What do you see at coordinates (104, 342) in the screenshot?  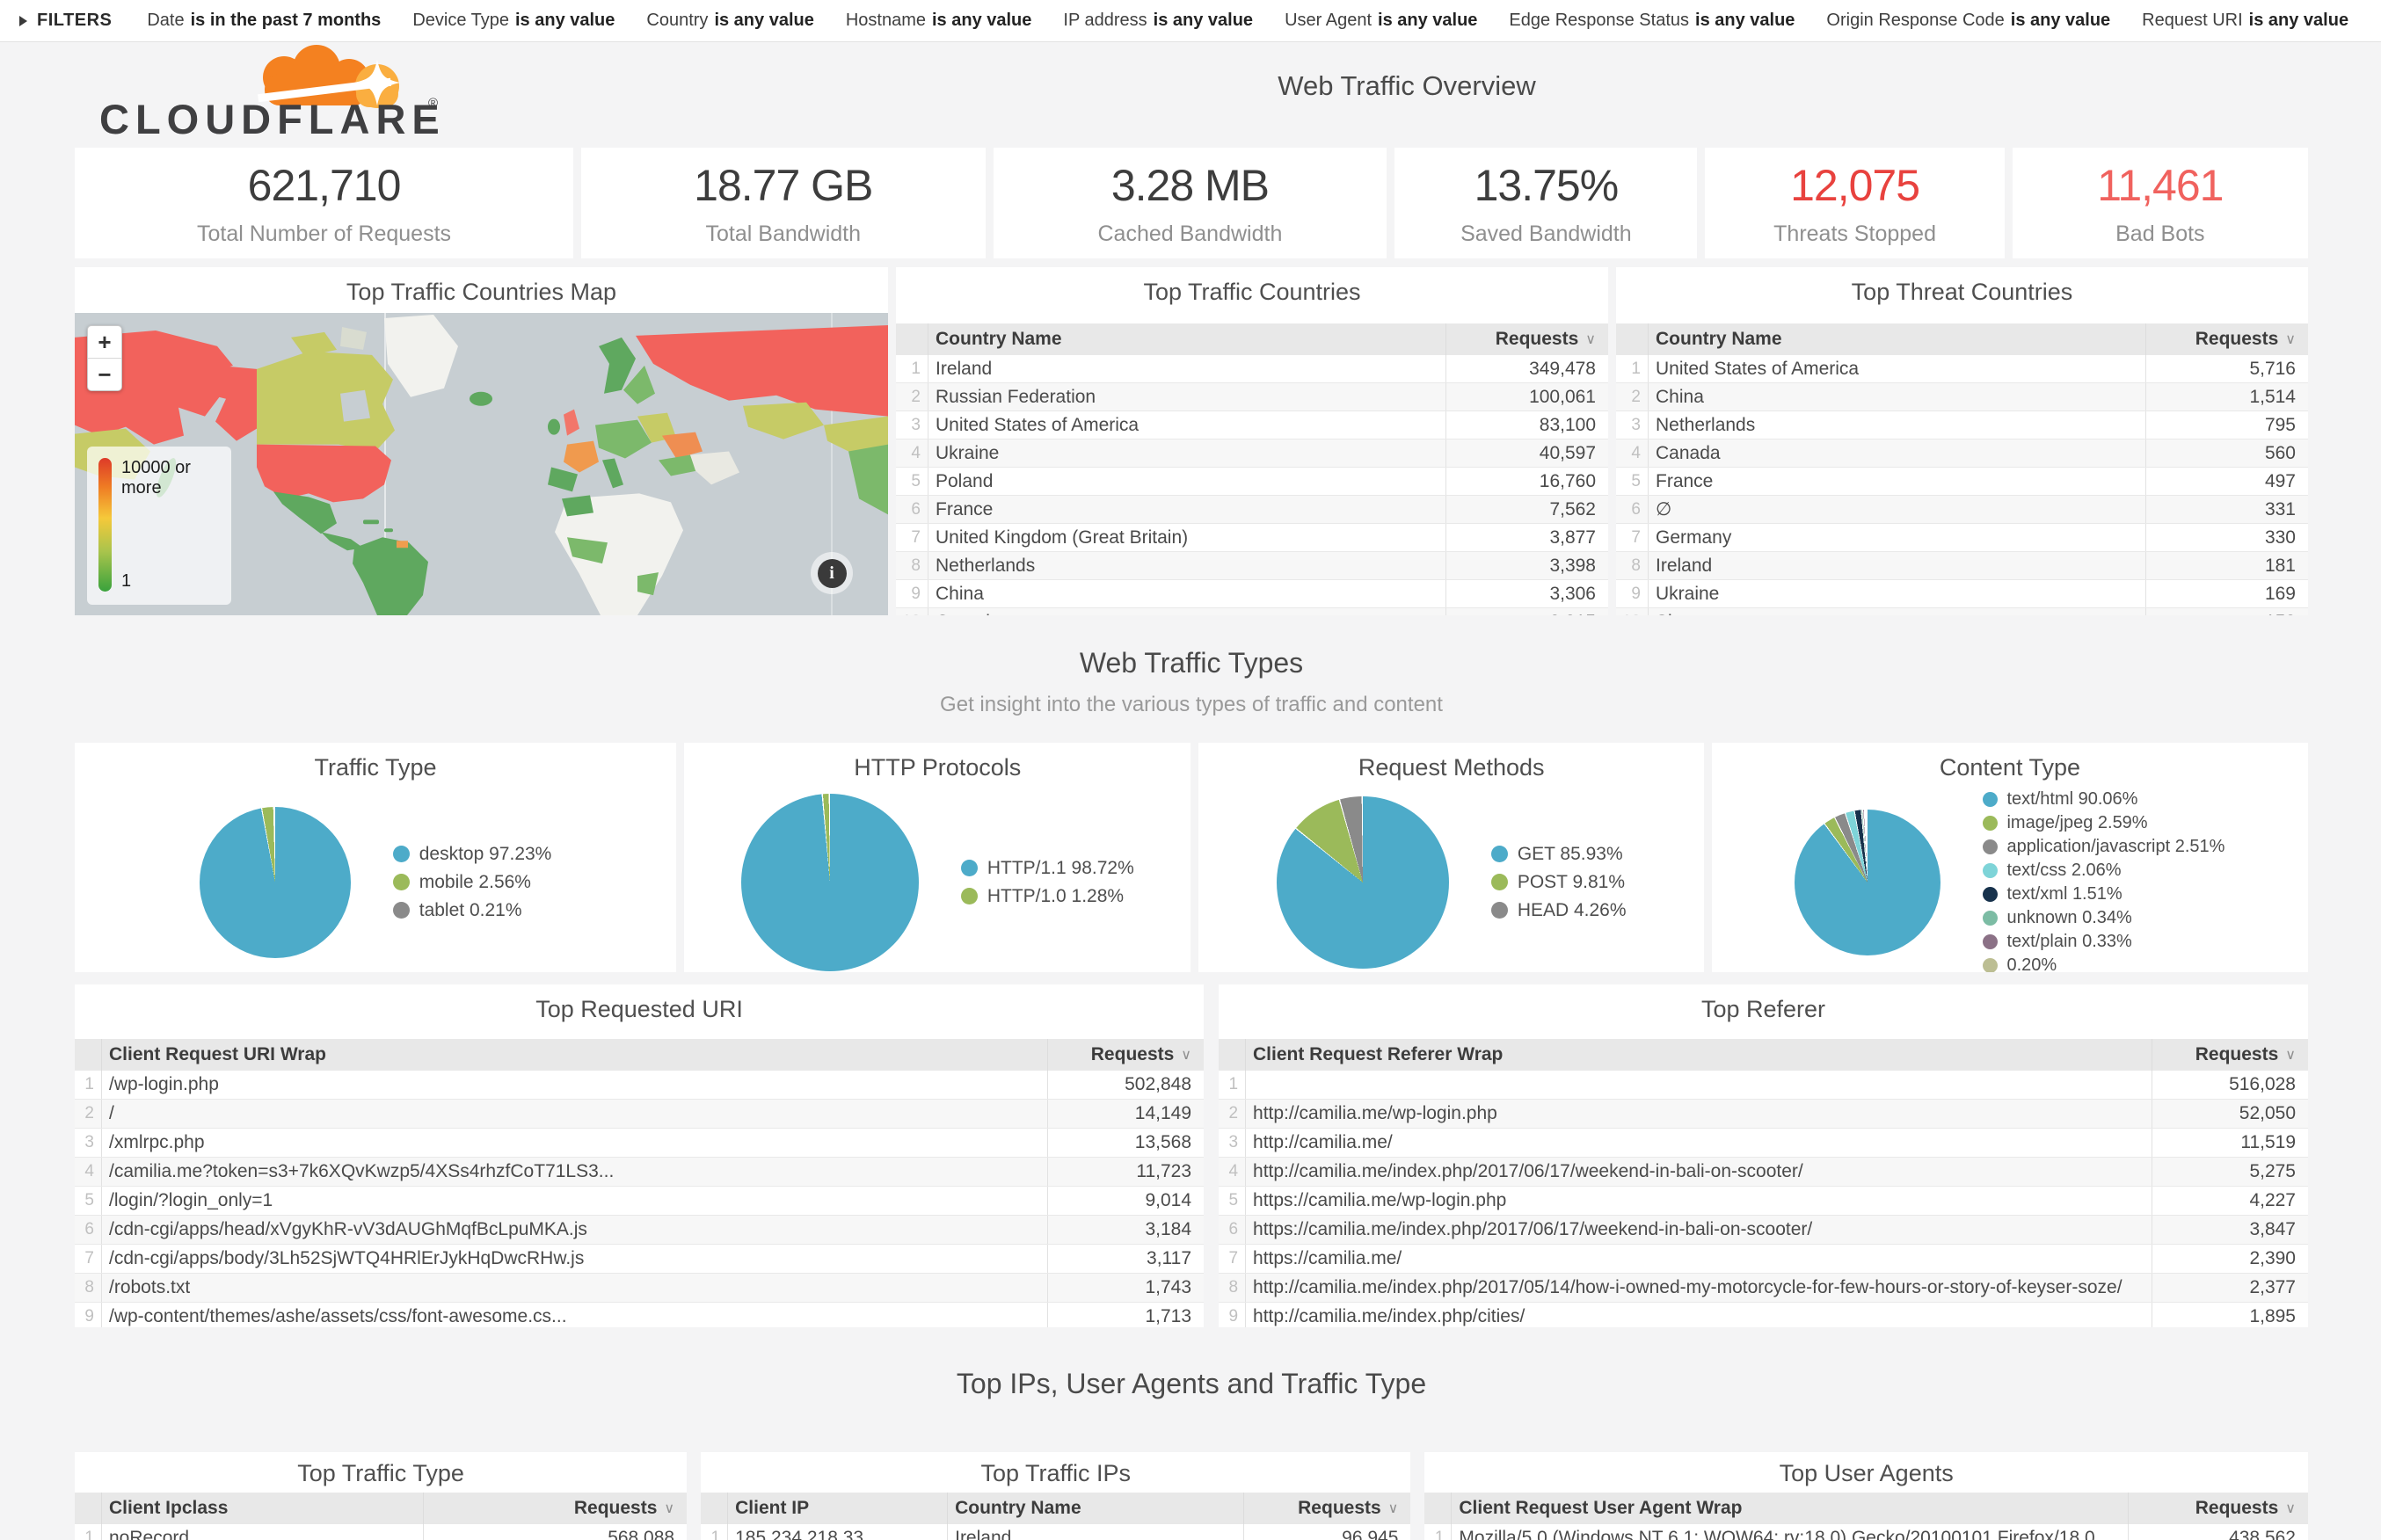 I see `zoom-in-button: +` at bounding box center [104, 342].